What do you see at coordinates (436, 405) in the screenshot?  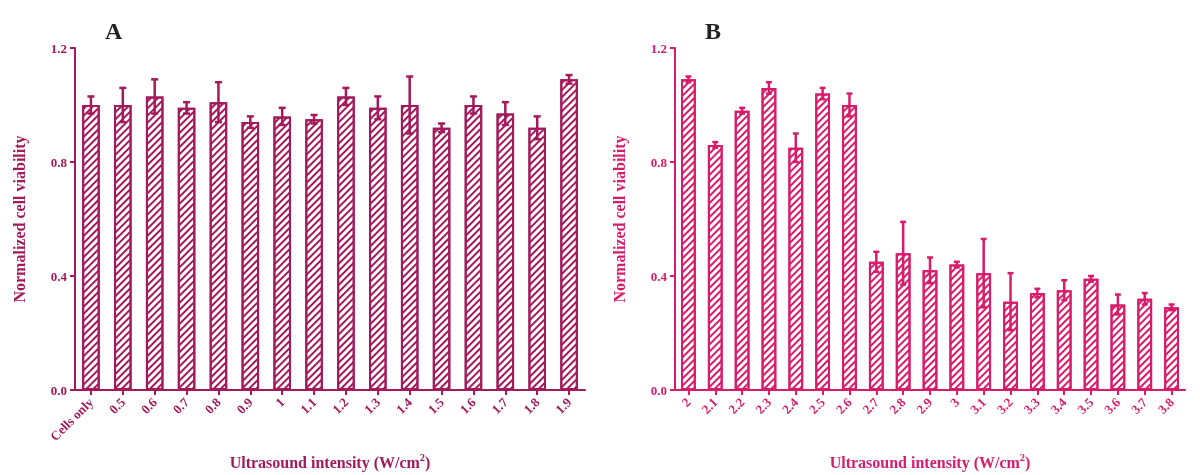 I see `x-tick-label: 1.5` at bounding box center [436, 405].